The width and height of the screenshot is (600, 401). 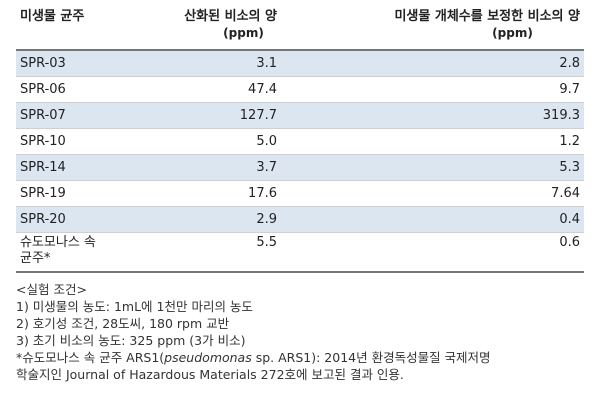 I want to click on footnote-species: pseudomonas, so click(x=208, y=357).